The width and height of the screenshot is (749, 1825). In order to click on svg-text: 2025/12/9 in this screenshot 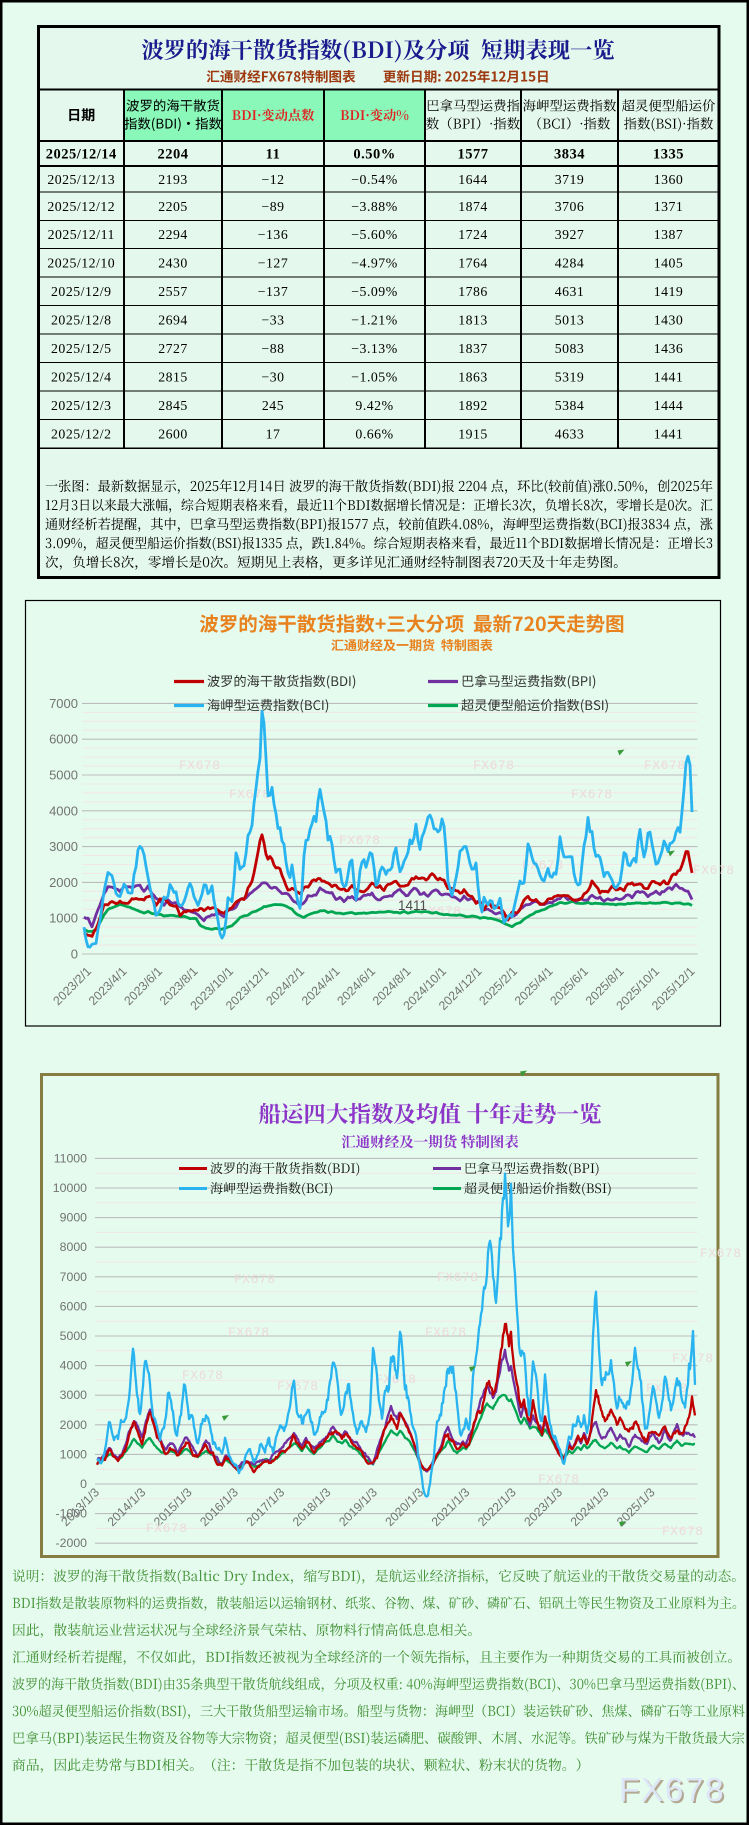, I will do `click(81, 291)`.